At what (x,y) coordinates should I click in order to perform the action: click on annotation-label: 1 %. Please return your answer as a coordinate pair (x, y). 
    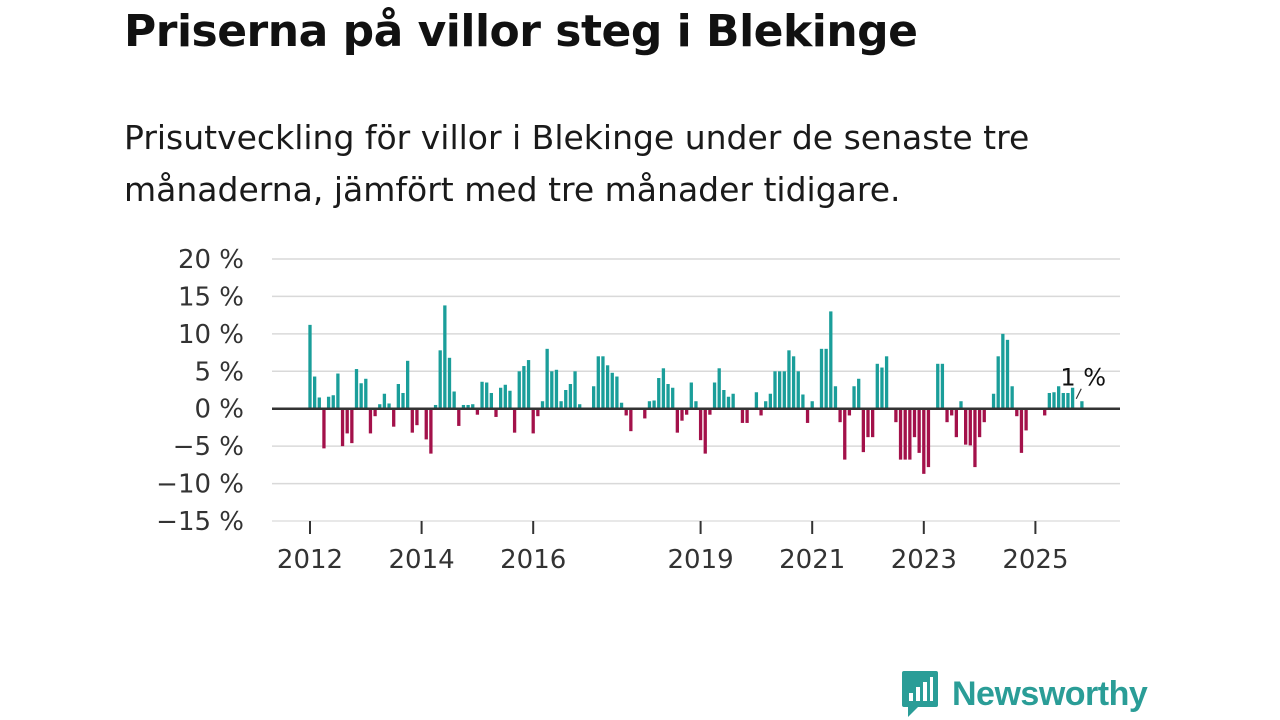
    Looking at the image, I should click on (1083, 378).